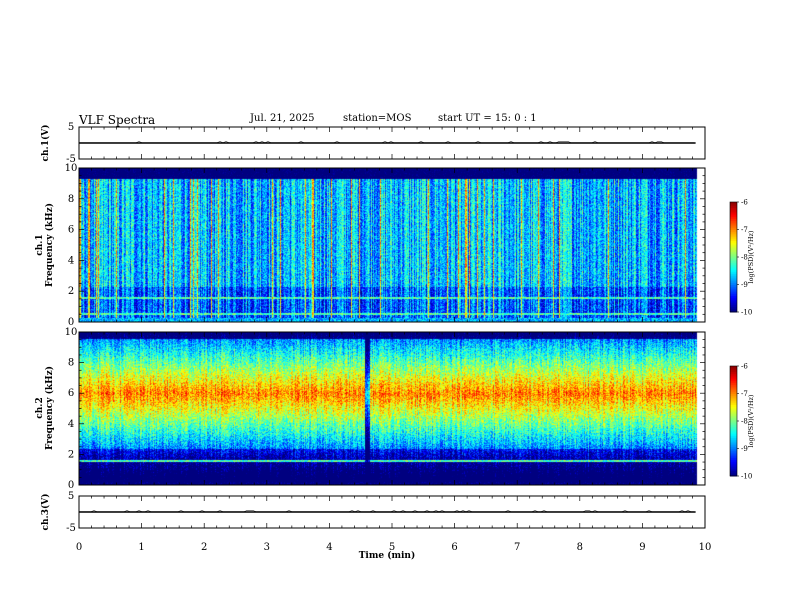 This screenshot has width=792, height=612. What do you see at coordinates (487, 118) in the screenshot?
I see `start-time-label: start UT = 15: 0 : 1` at bounding box center [487, 118].